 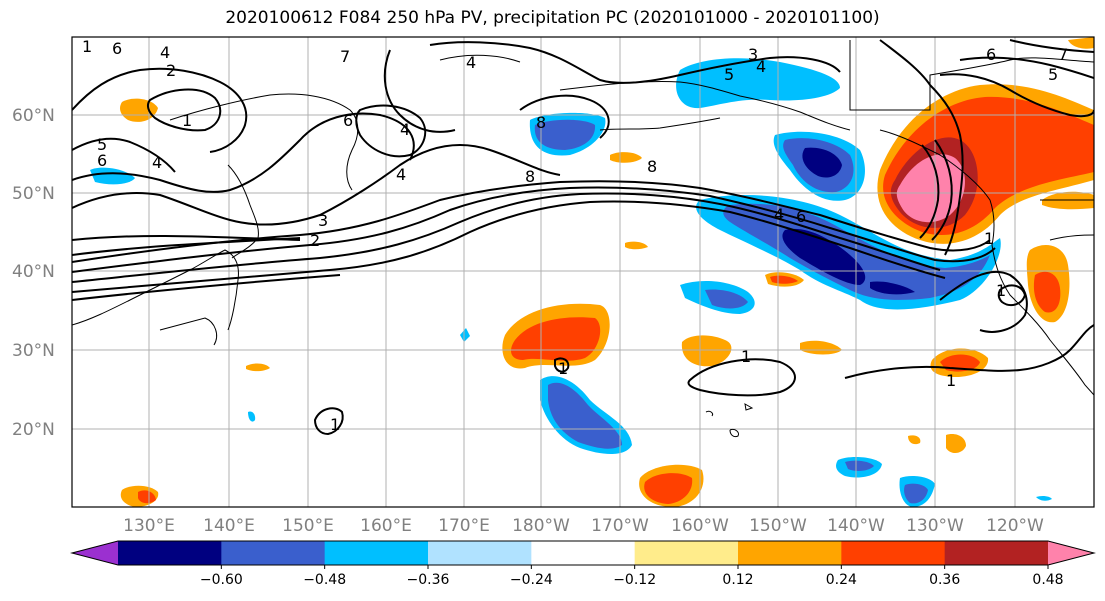 What do you see at coordinates (221, 580) in the screenshot?
I see `colorbar-tick-label: −0.60` at bounding box center [221, 580].